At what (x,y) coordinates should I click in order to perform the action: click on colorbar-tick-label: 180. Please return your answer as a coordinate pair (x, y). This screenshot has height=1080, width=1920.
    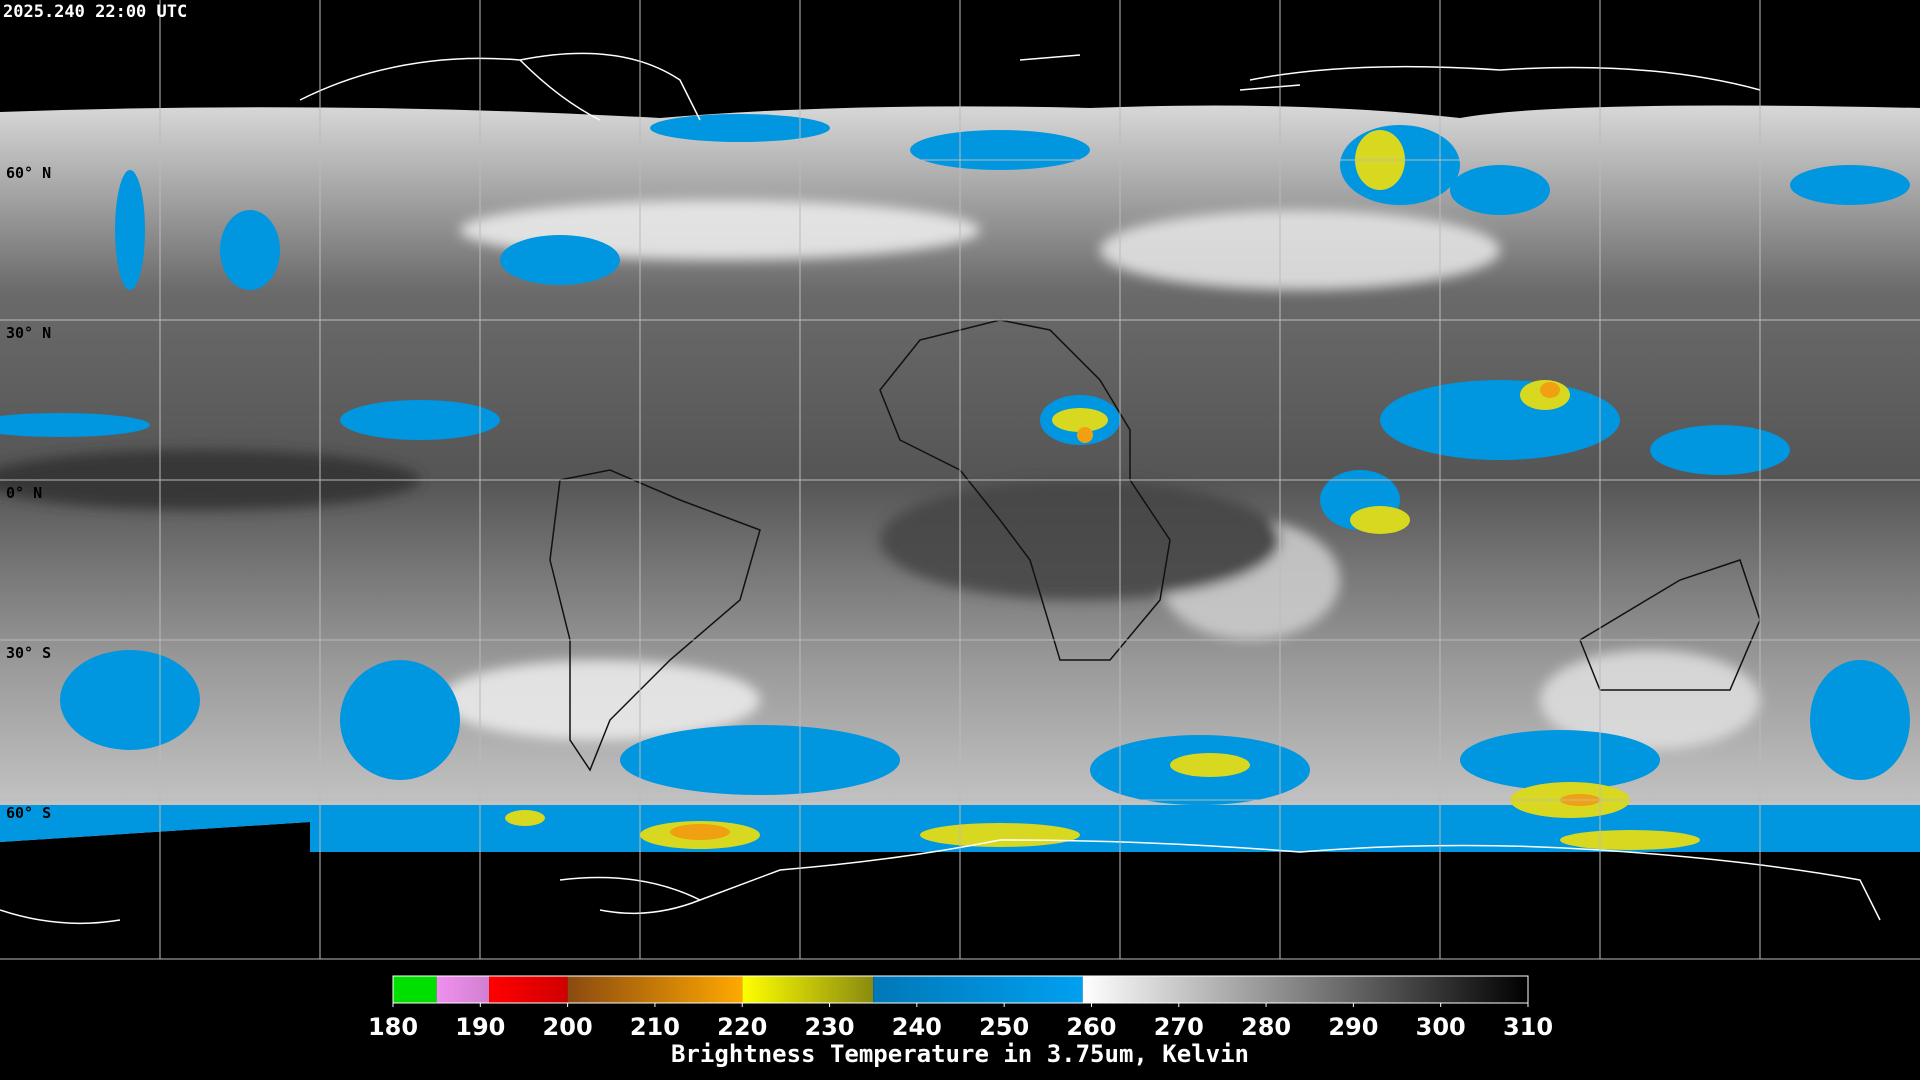
    Looking at the image, I should click on (393, 1027).